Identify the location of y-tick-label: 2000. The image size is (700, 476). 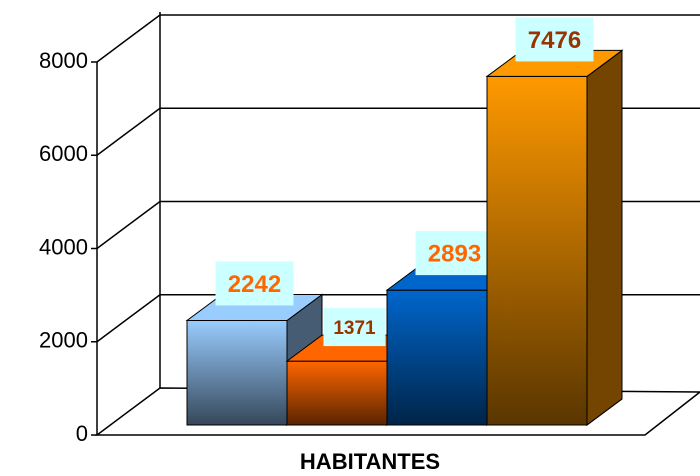
(63, 340).